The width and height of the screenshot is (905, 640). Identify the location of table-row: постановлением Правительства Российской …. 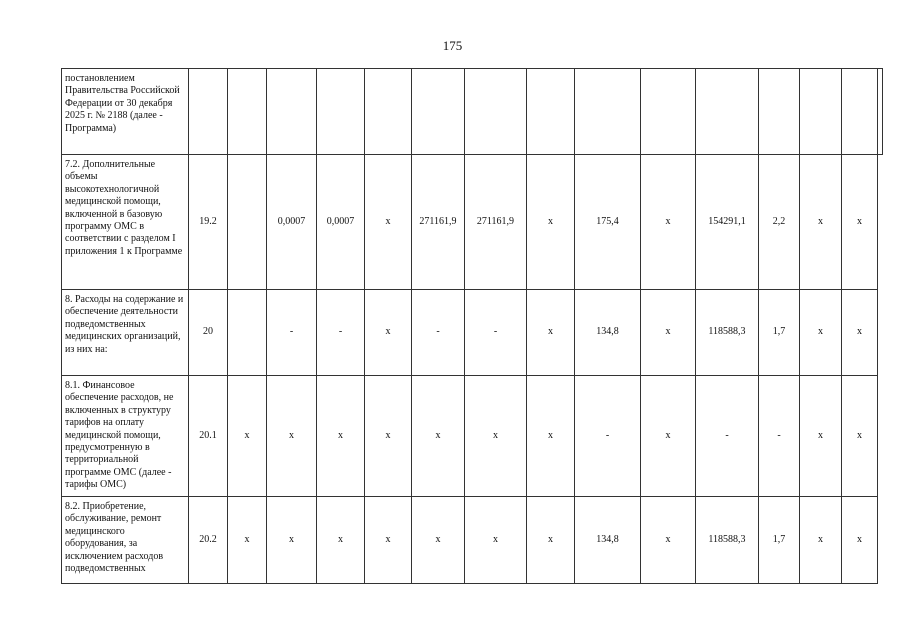
(472, 111).